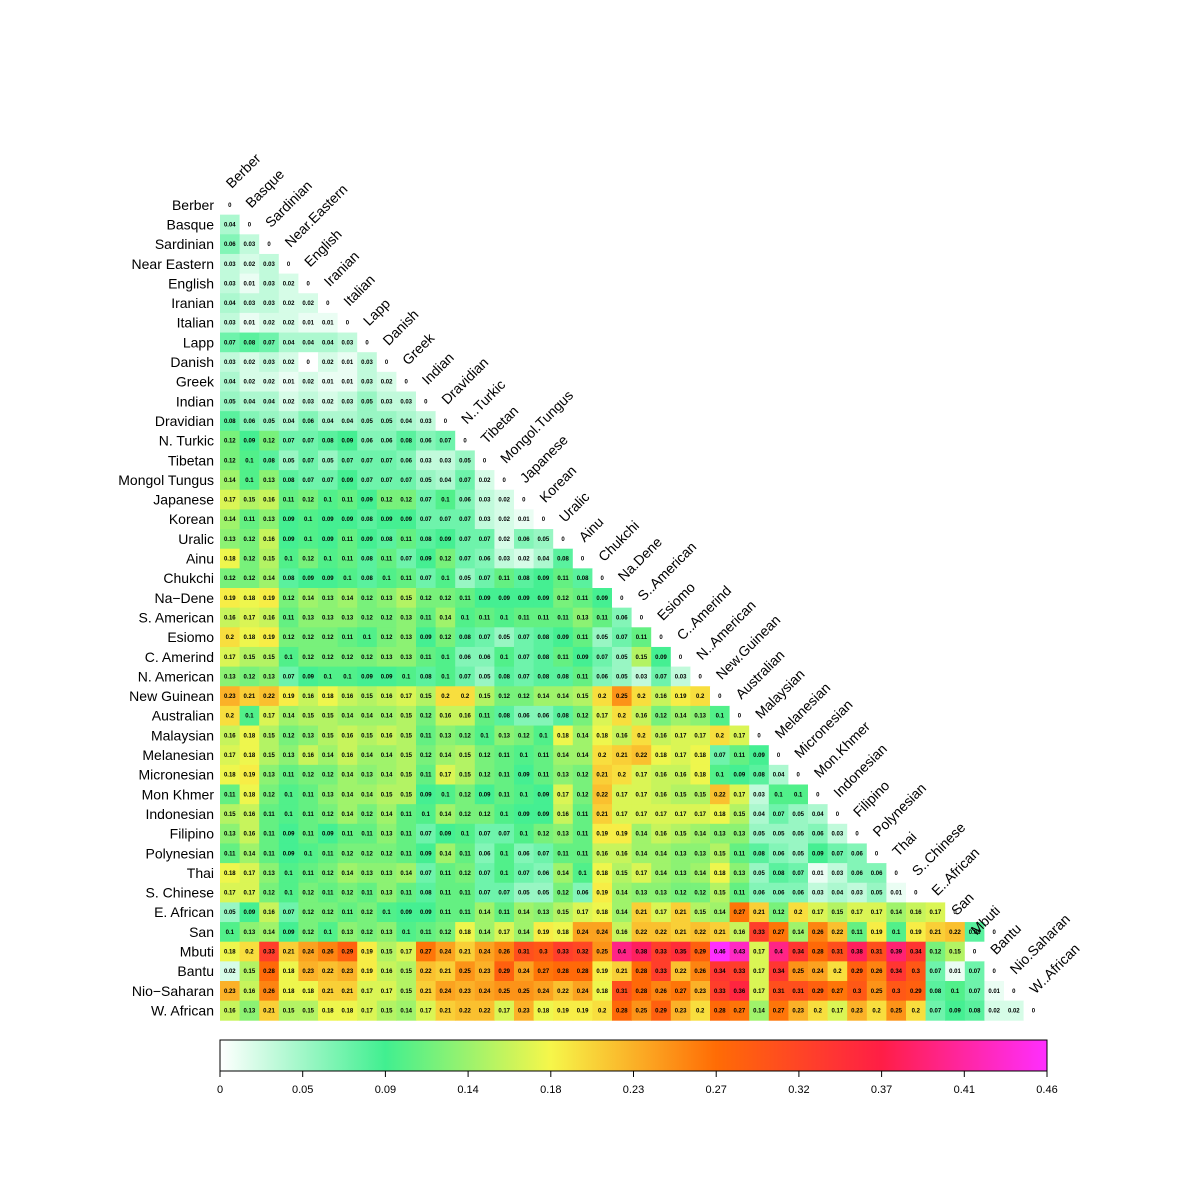  Describe the element at coordinates (308, 972) in the screenshot. I see `cell-value-label: 0.23` at that location.